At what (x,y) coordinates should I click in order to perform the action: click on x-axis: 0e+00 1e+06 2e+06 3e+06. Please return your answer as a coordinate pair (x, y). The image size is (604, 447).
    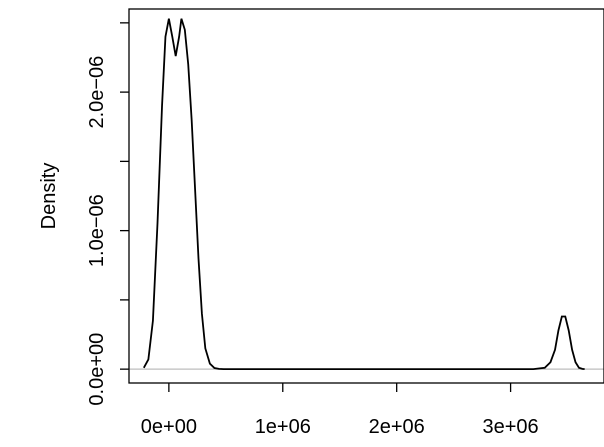
    Looking at the image, I should click on (340, 410).